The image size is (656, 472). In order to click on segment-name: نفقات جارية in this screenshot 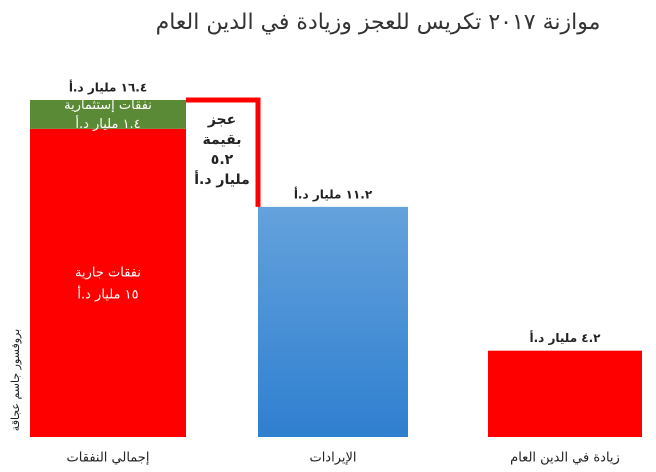, I will do `click(108, 272)`.